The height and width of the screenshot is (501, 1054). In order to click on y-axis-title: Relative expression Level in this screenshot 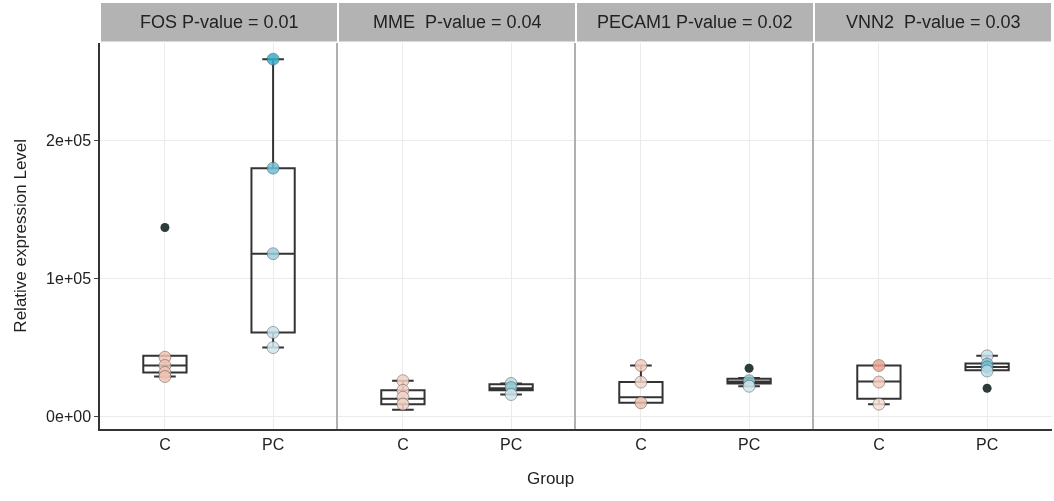, I will do `click(21, 235)`.